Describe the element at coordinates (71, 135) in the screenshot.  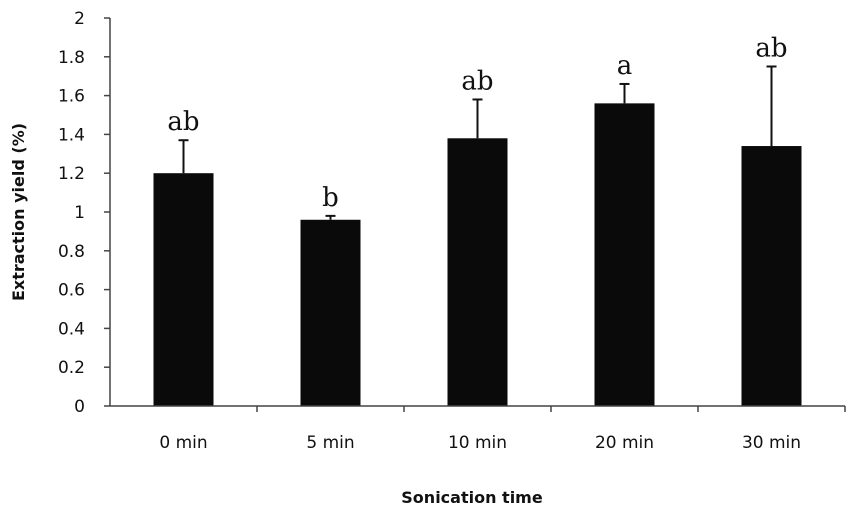
I see `y-tick-label: 1.4` at that location.